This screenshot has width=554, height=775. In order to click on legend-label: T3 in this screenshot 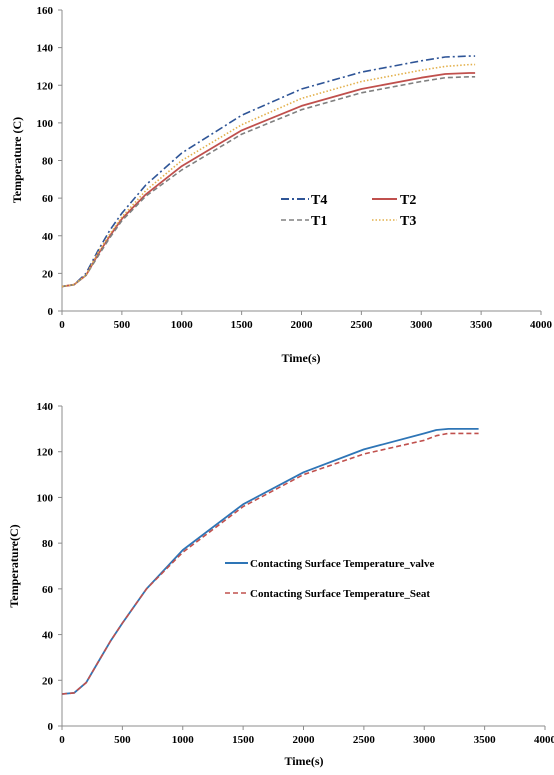, I will do `click(408, 221)`.